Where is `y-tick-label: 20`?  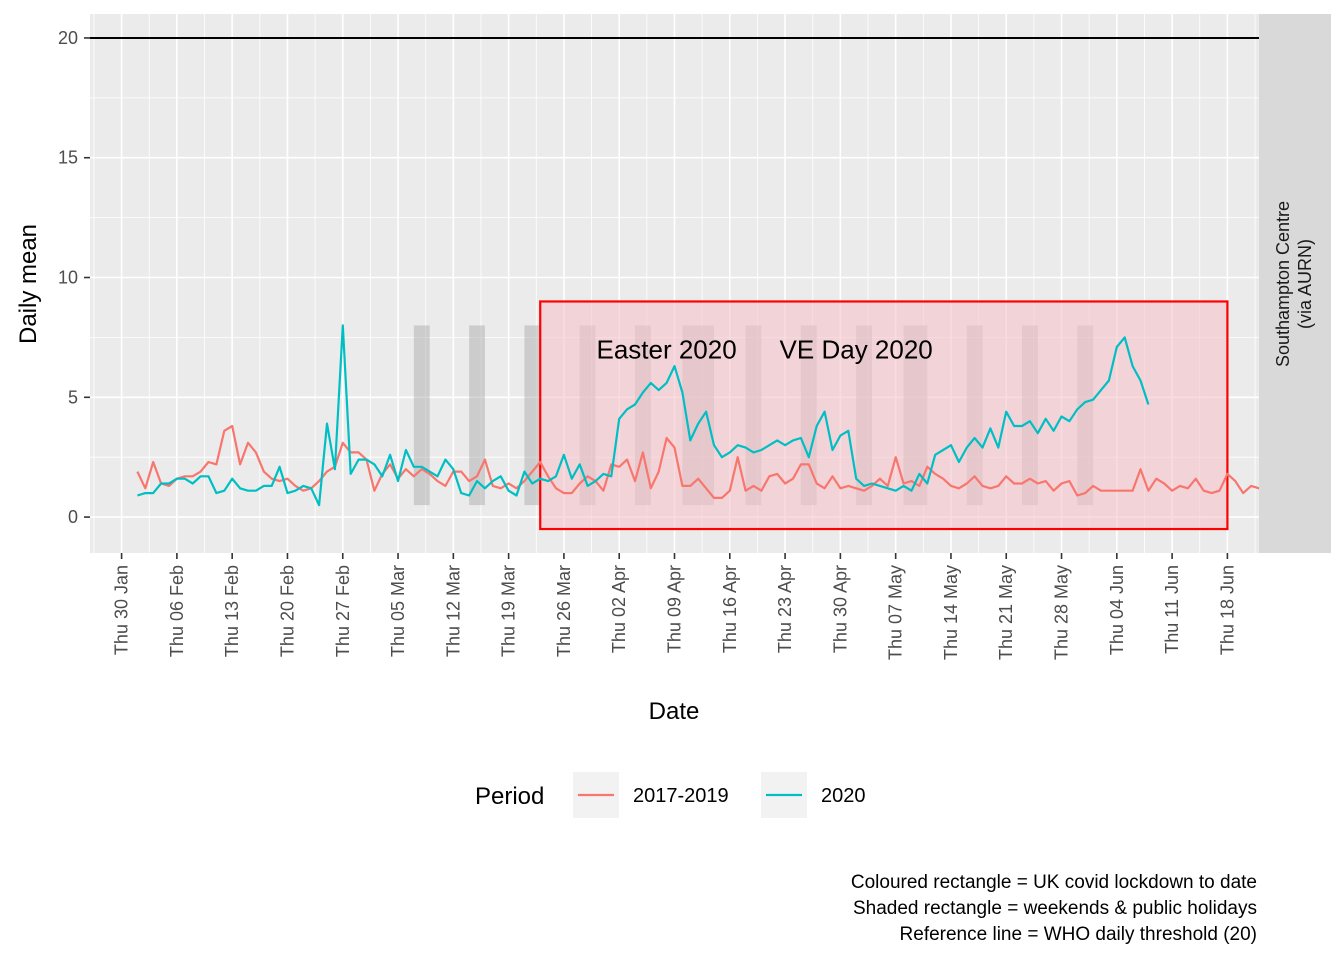 y-tick-label: 20 is located at coordinates (68, 38).